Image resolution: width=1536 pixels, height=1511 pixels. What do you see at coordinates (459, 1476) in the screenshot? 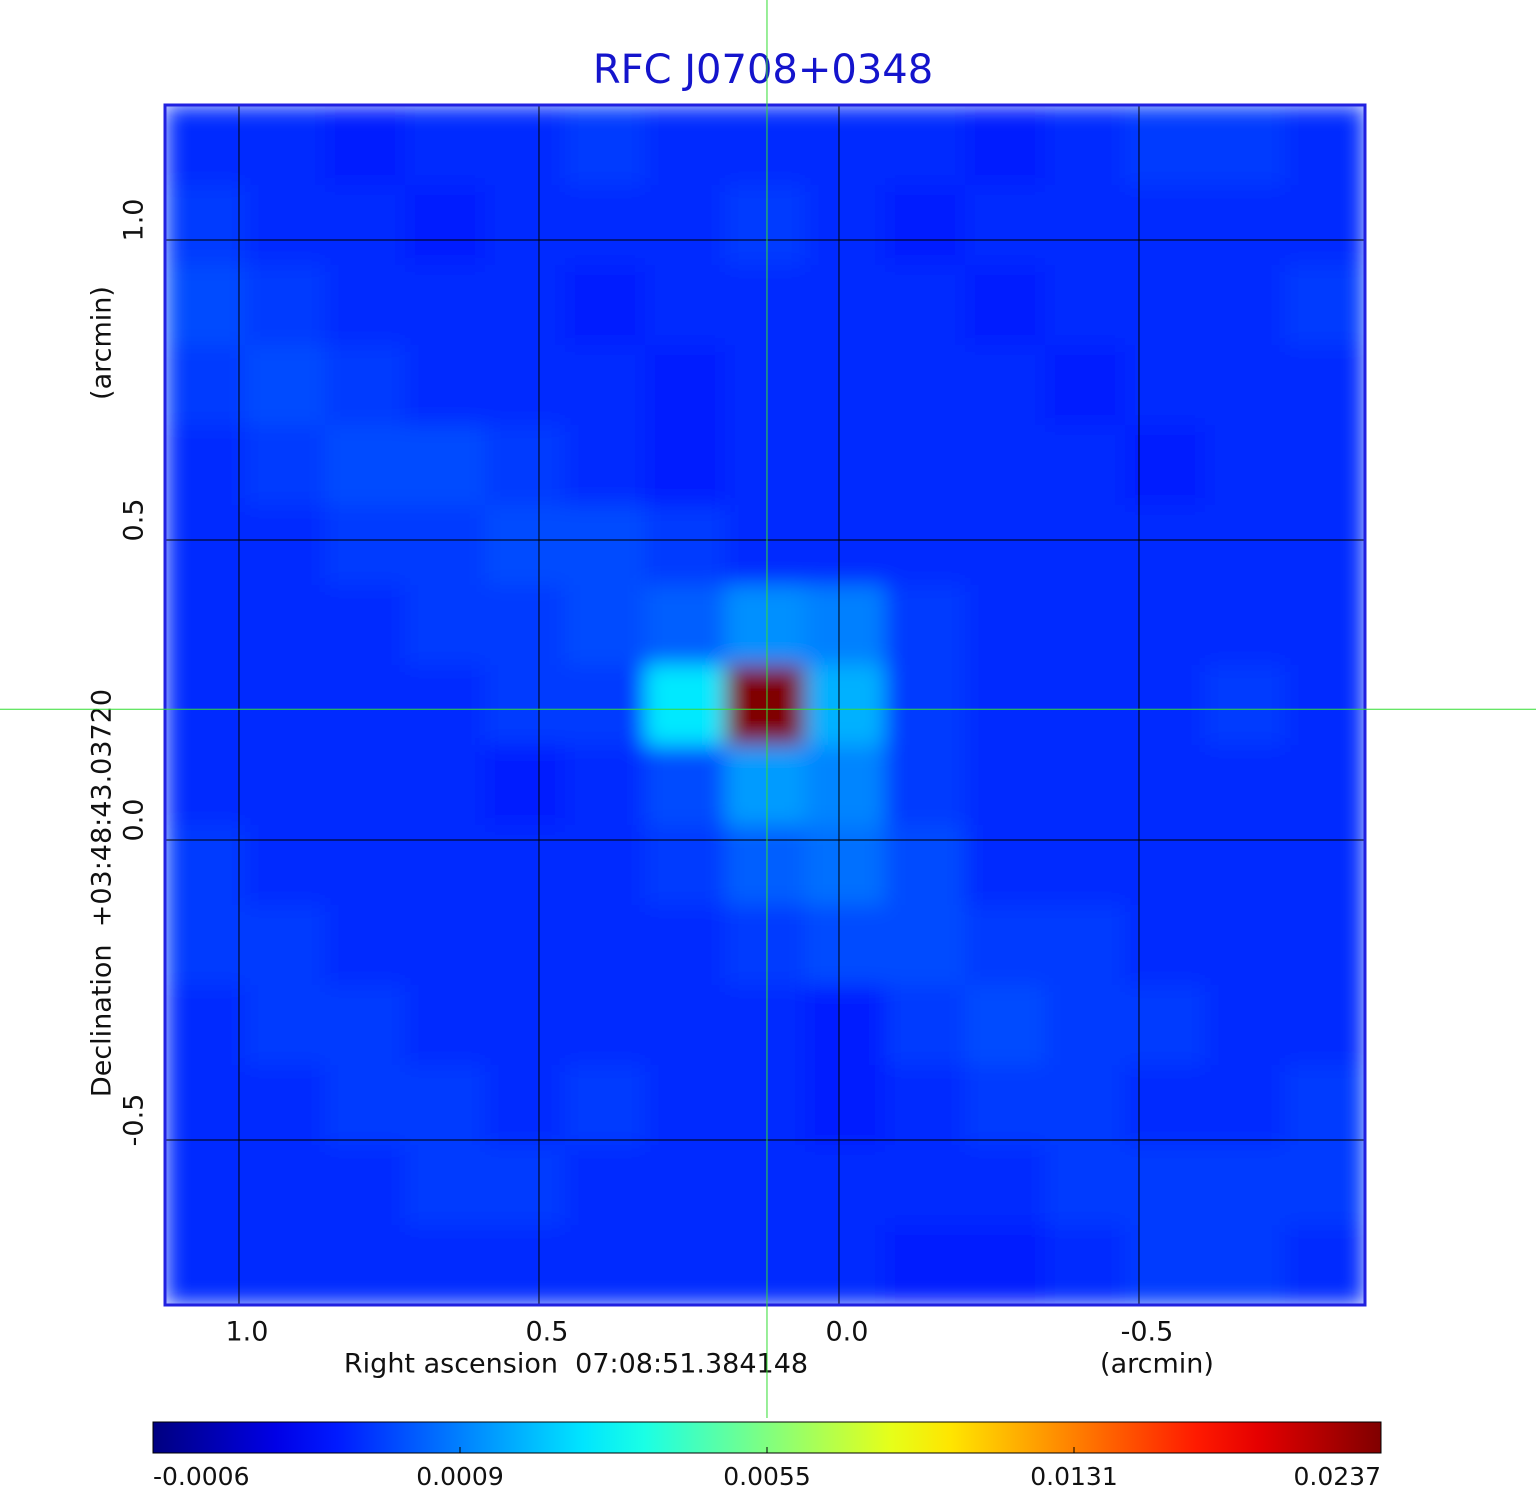
I see `colorbar-tick-label: 0.0009` at bounding box center [459, 1476].